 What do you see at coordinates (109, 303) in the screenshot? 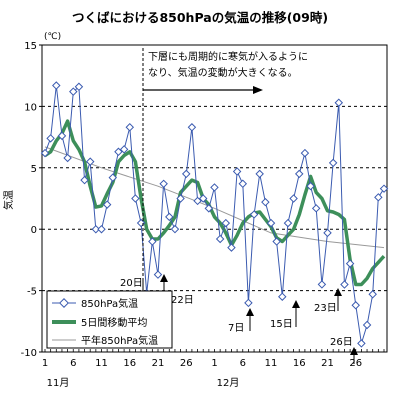
I see `legend-daily-label: 850hPa気温` at bounding box center [109, 303].